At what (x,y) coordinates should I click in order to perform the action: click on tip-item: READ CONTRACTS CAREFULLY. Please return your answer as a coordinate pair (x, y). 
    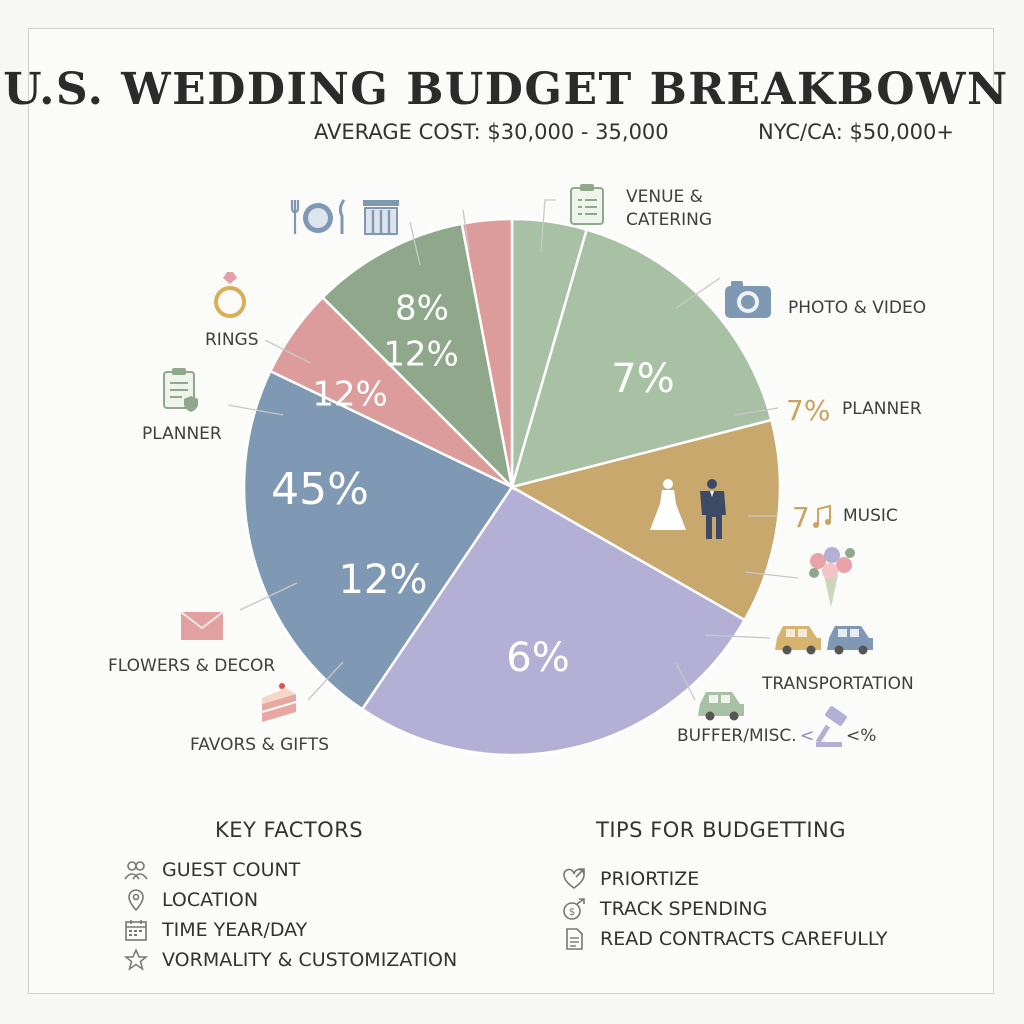
    Looking at the image, I should click on (725, 939).